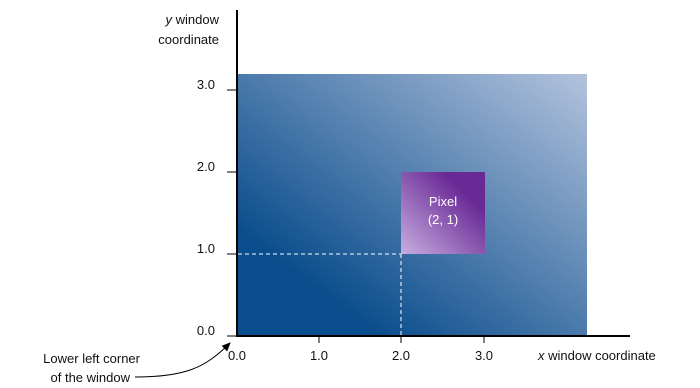  I want to click on x-axis-variable: x, so click(541, 355).